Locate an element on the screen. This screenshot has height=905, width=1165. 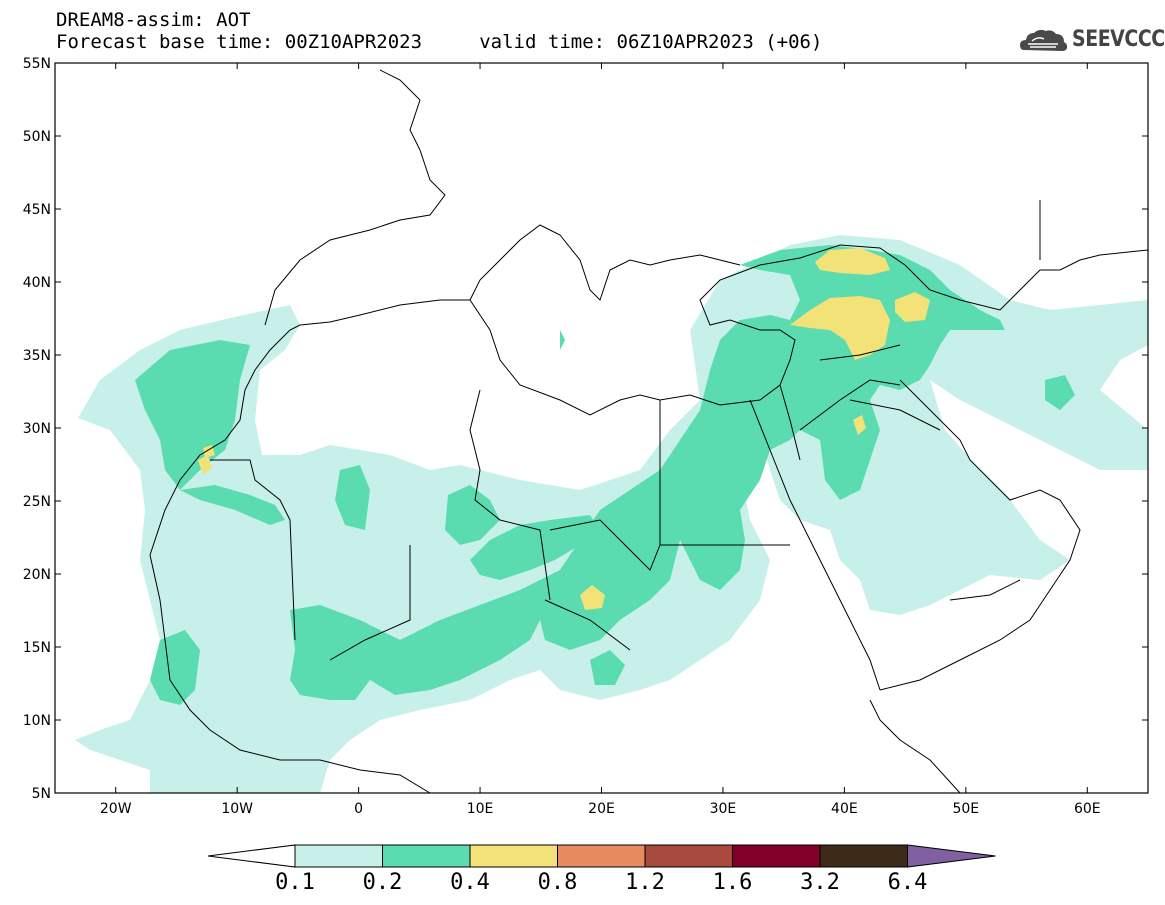
colorbar-right-arrow is located at coordinates (951, 856).